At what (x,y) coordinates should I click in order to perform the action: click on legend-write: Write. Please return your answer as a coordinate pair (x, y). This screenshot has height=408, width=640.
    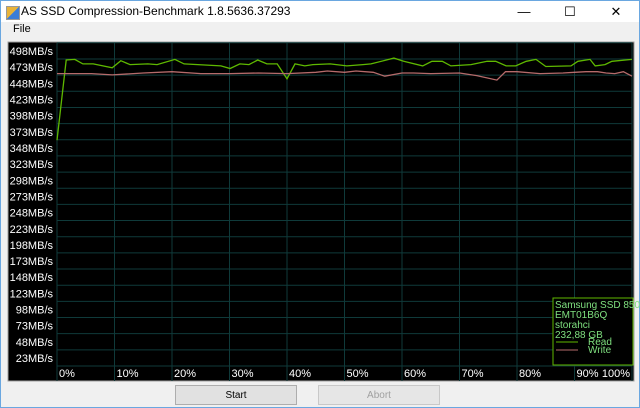
    Looking at the image, I should click on (600, 350).